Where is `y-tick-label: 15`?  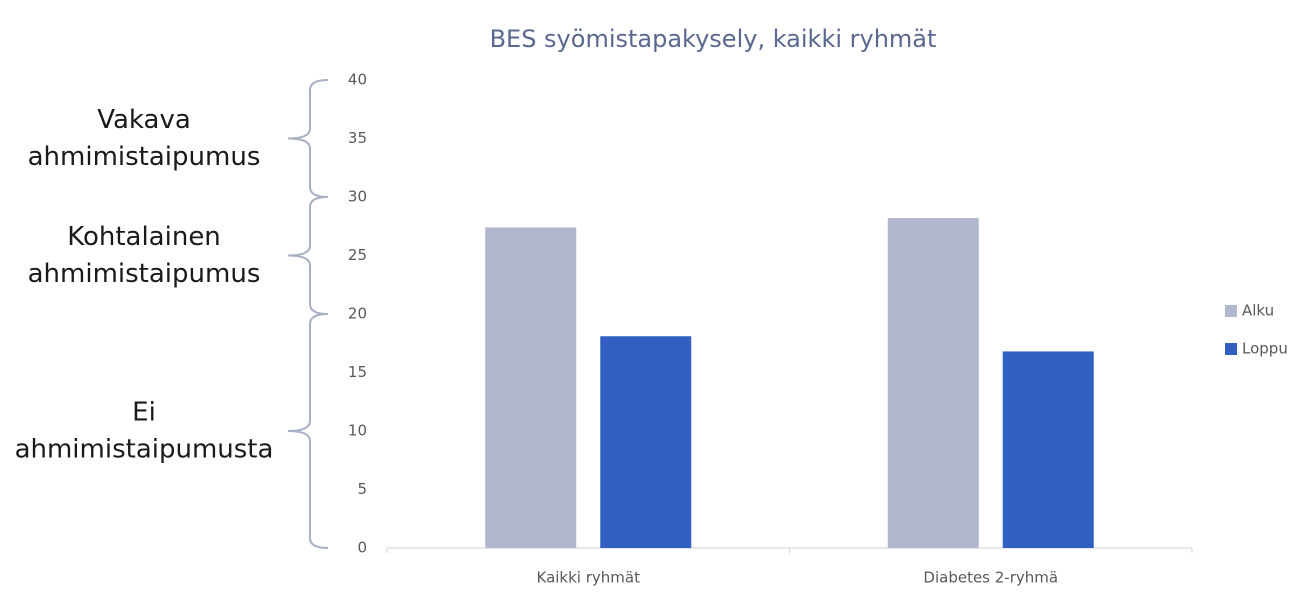
y-tick-label: 15 is located at coordinates (357, 372).